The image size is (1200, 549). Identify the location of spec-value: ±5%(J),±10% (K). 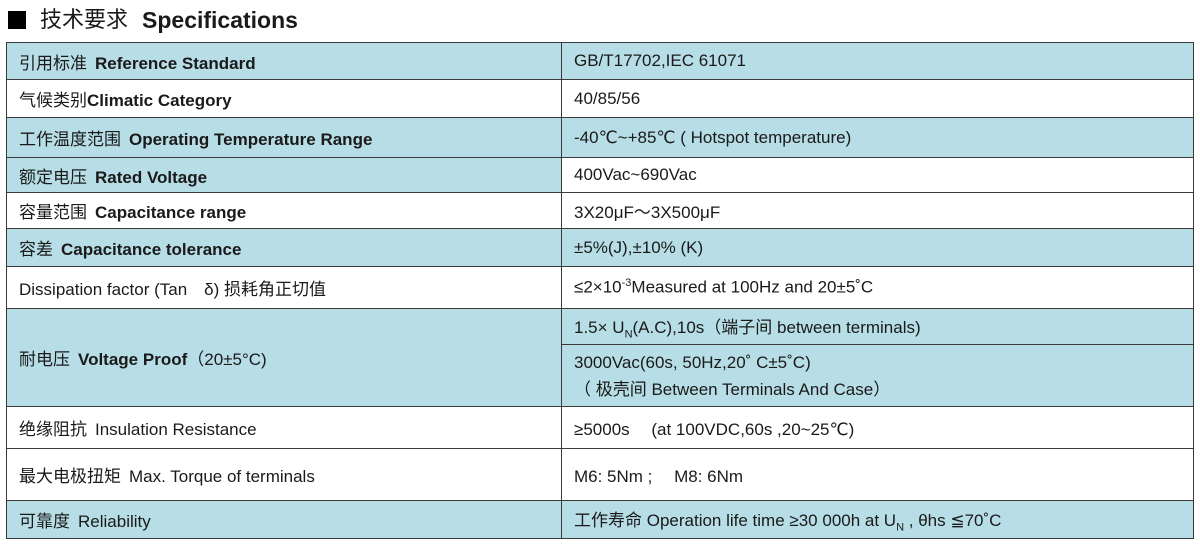
(877, 247).